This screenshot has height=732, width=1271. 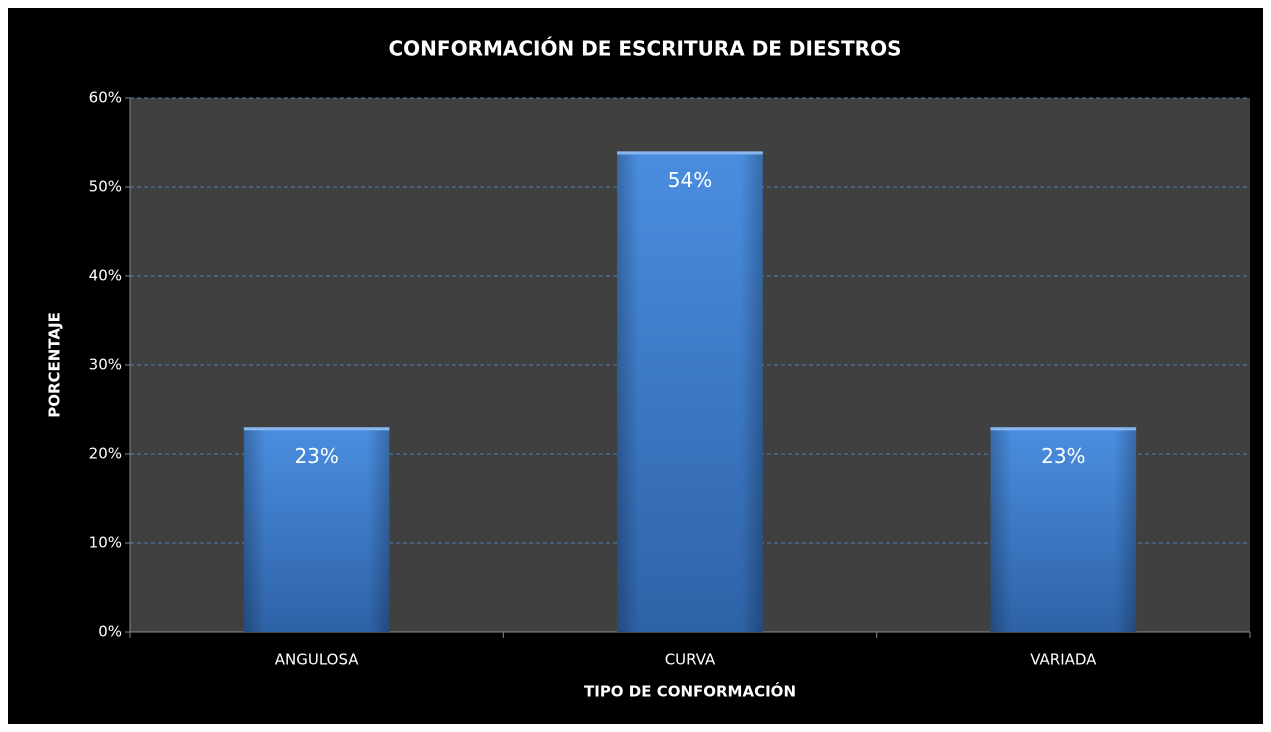 What do you see at coordinates (105, 187) in the screenshot?
I see `y-tick-label: 50%` at bounding box center [105, 187].